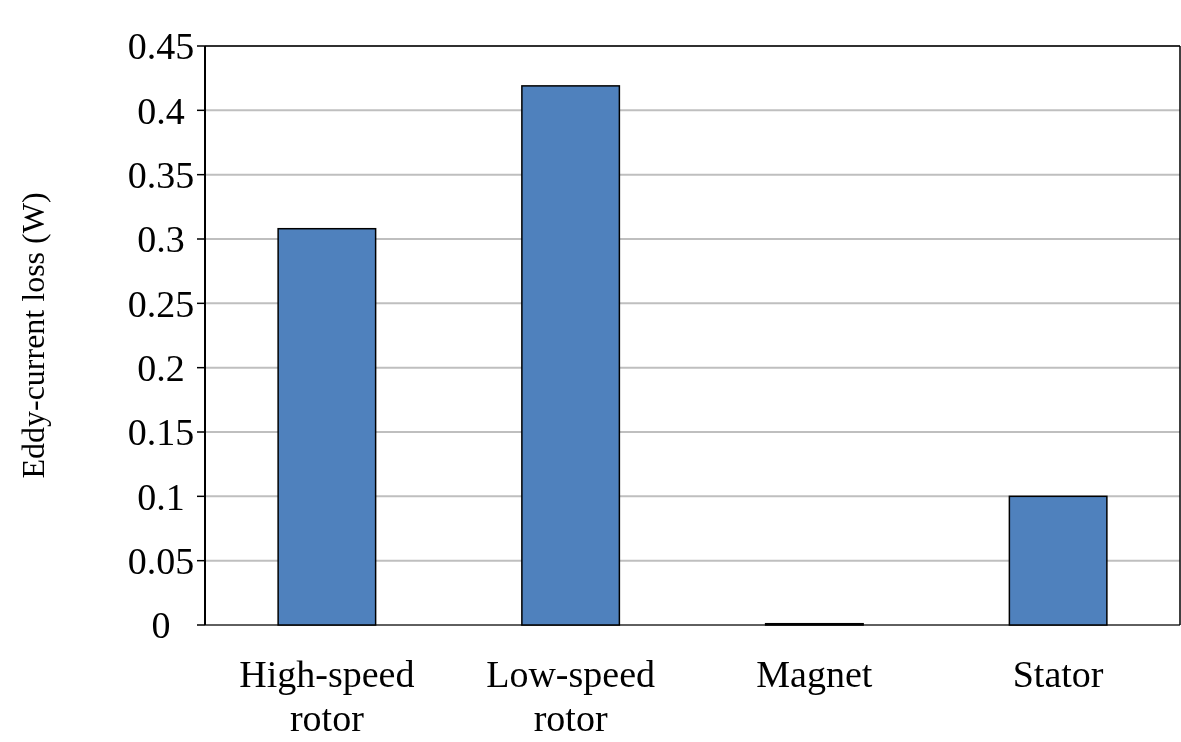 The image size is (1181, 742). Describe the element at coordinates (571, 696) in the screenshot. I see `x-tick-label: Low-speed rotor` at that location.